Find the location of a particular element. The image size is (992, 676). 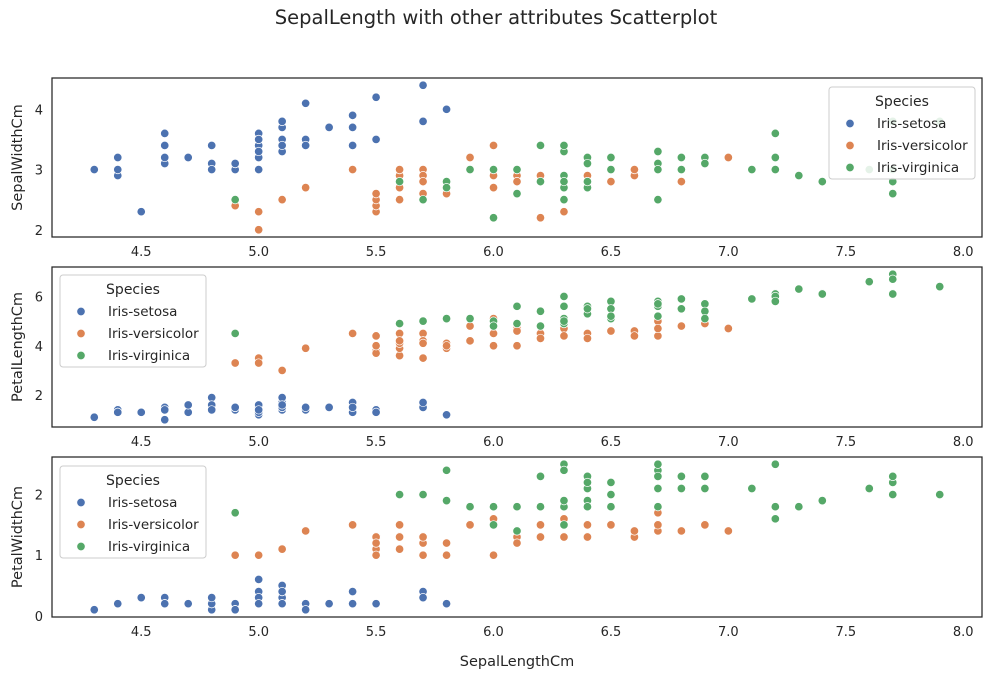

x-tick-label: 7.0 is located at coordinates (728, 632).